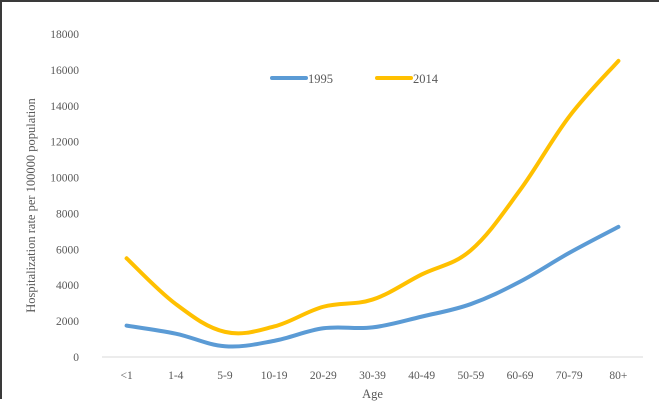  I want to click on legend-label-2014: 2014, so click(426, 79).